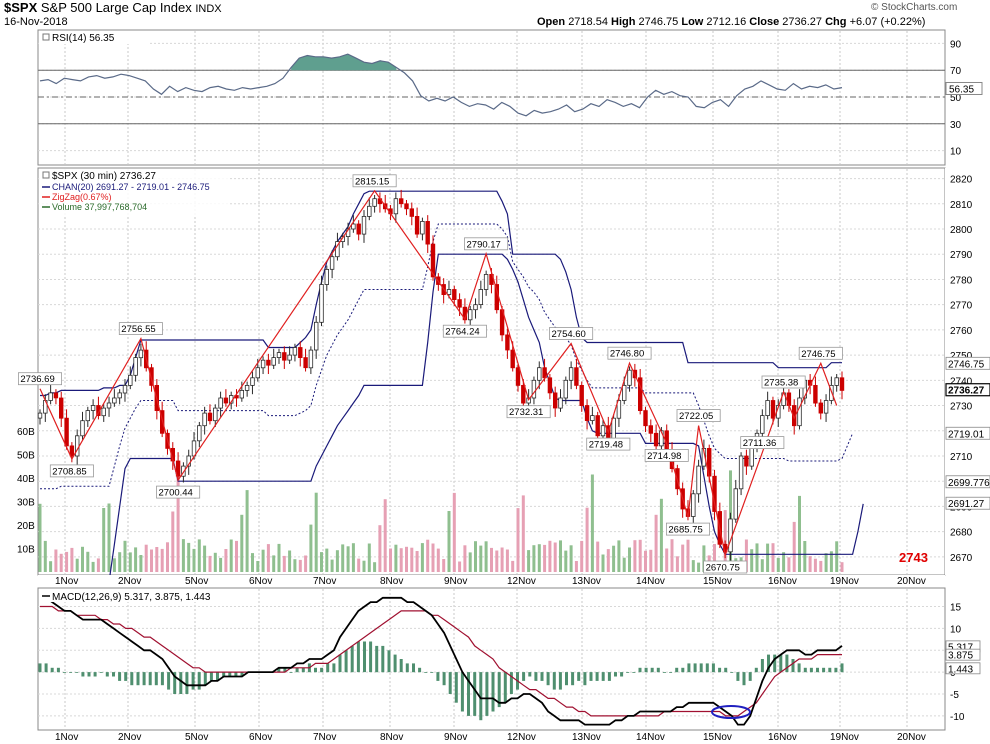  What do you see at coordinates (954, 695) in the screenshot?
I see `macd-tick-label: -5` at bounding box center [954, 695].